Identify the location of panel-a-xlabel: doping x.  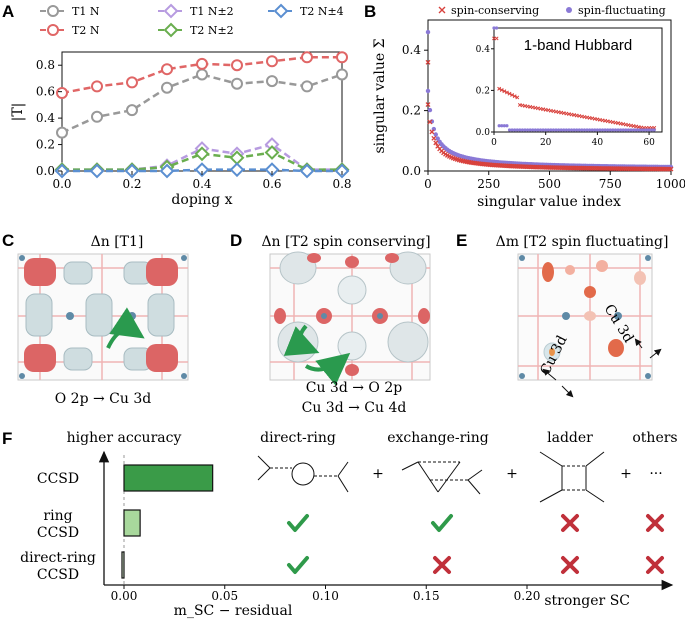
(201, 200).